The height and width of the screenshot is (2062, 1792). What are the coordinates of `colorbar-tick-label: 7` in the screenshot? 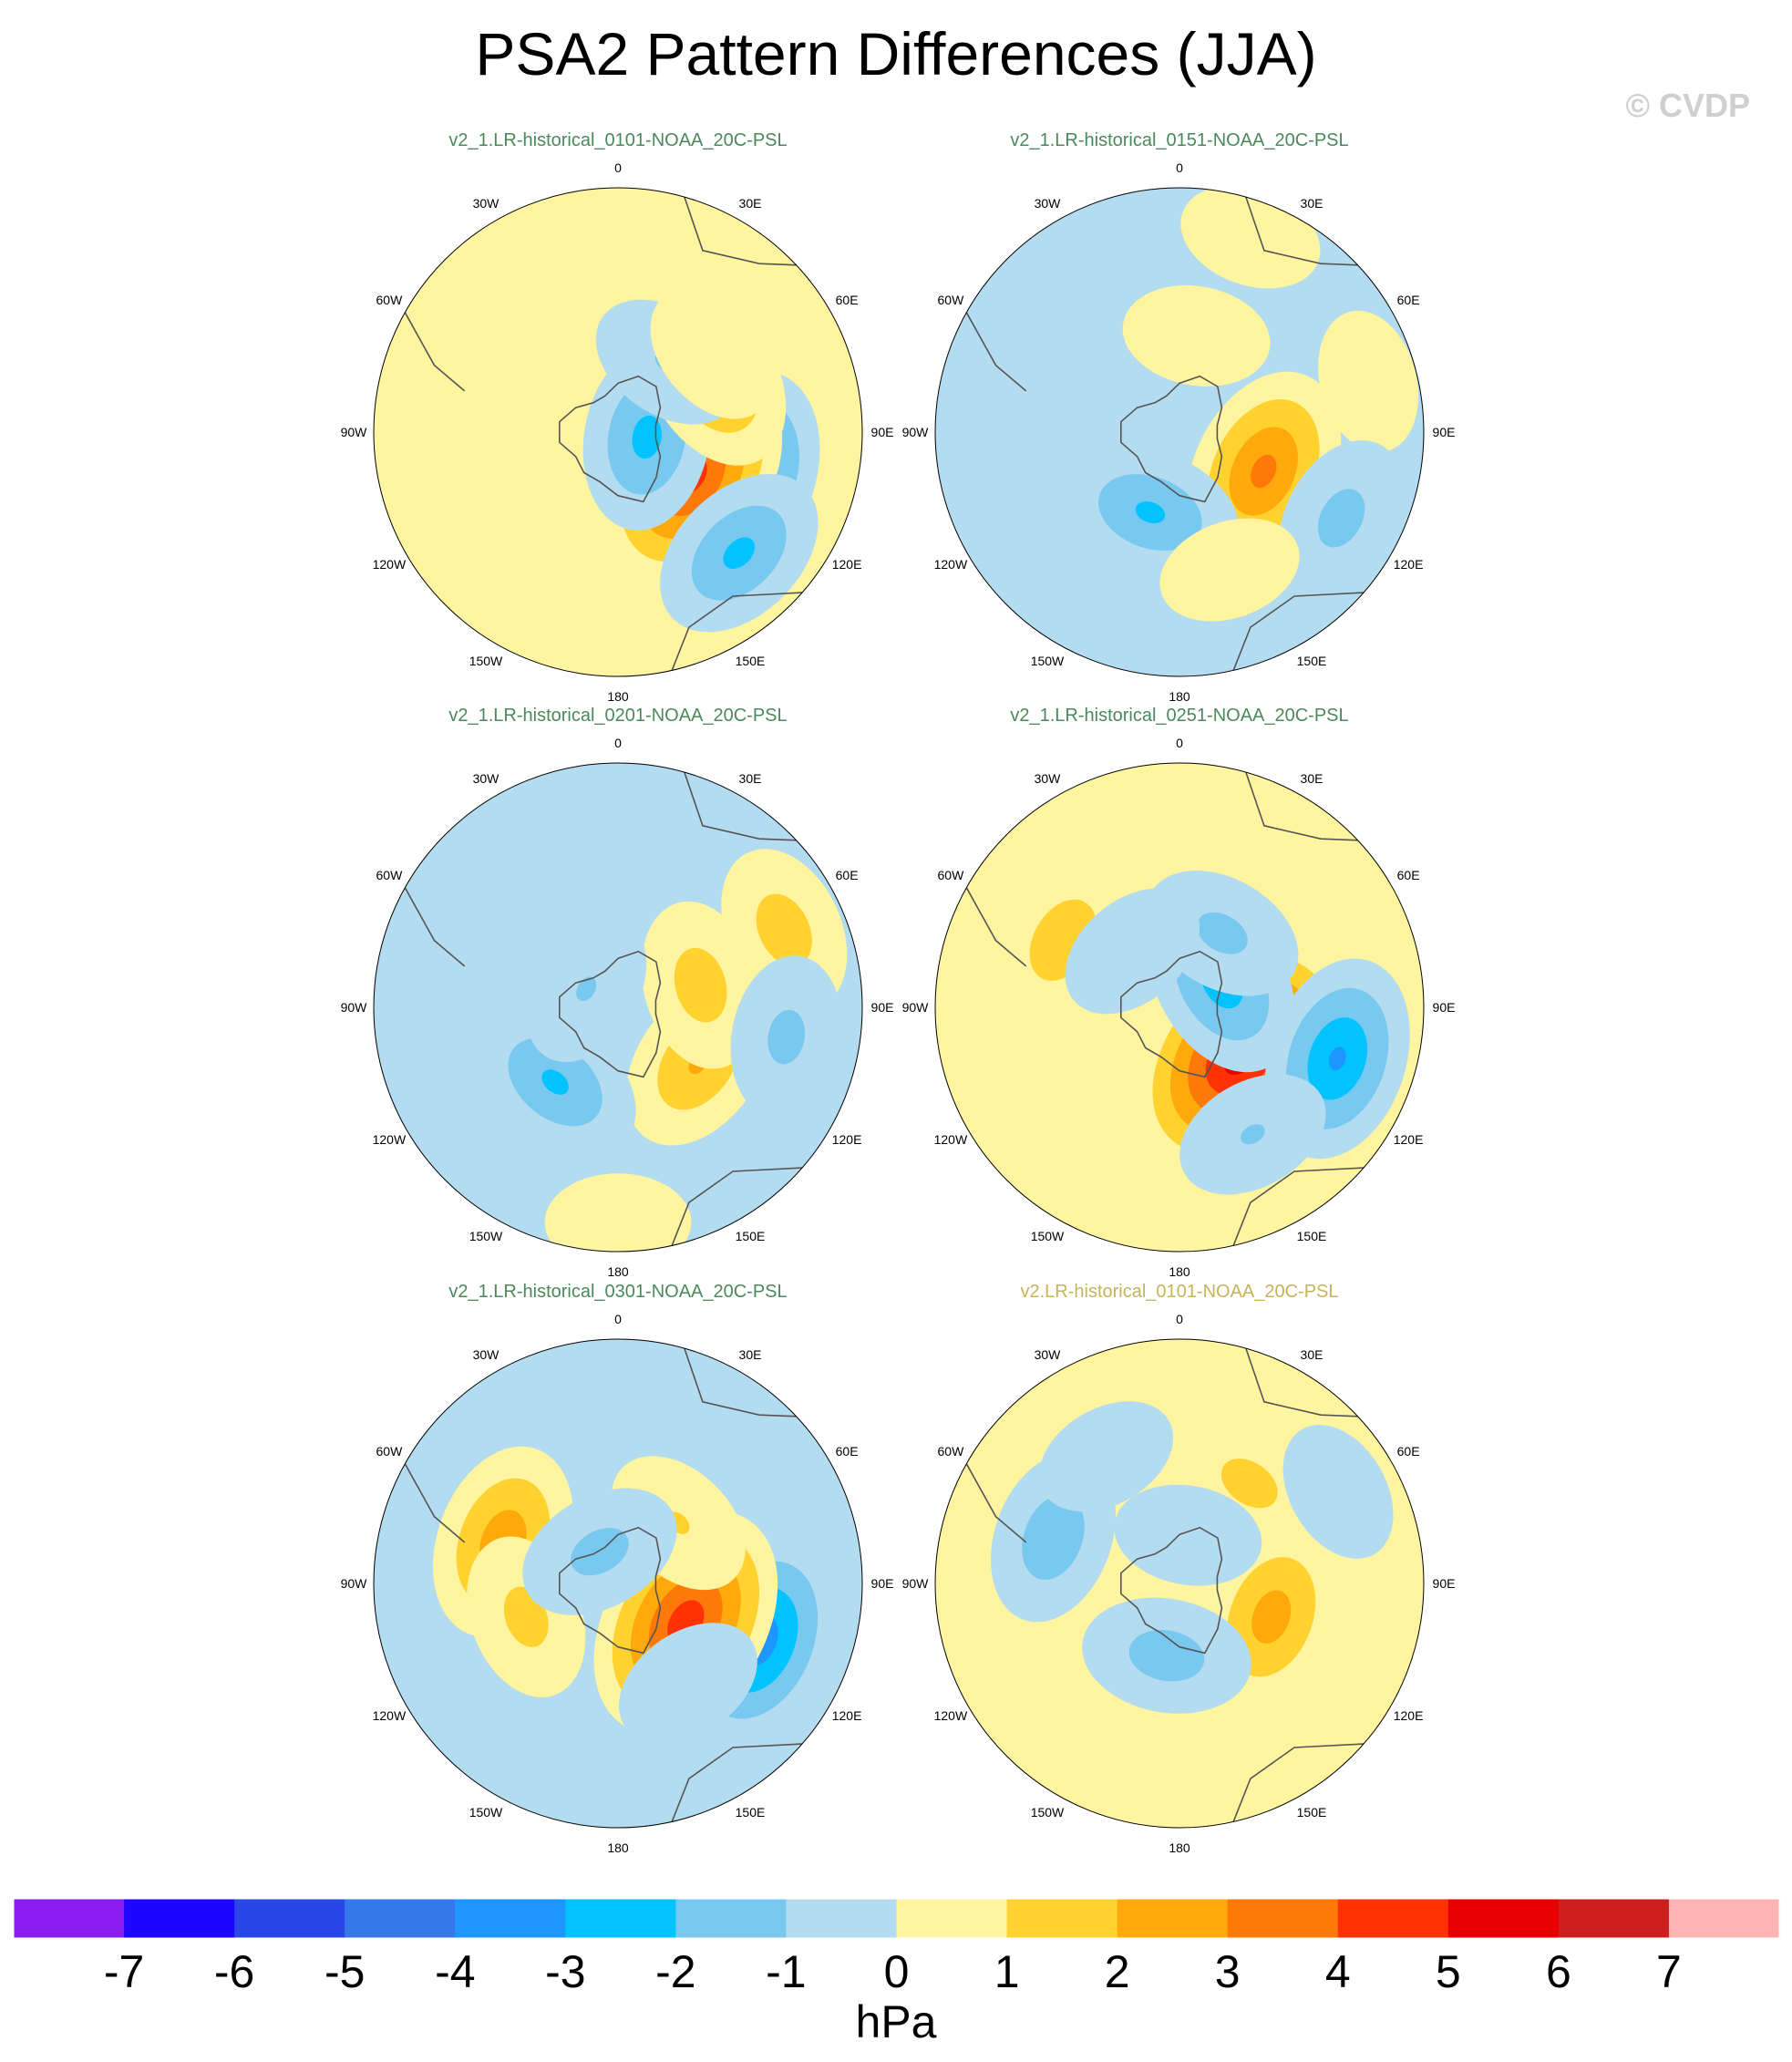 It's located at (1669, 1971).